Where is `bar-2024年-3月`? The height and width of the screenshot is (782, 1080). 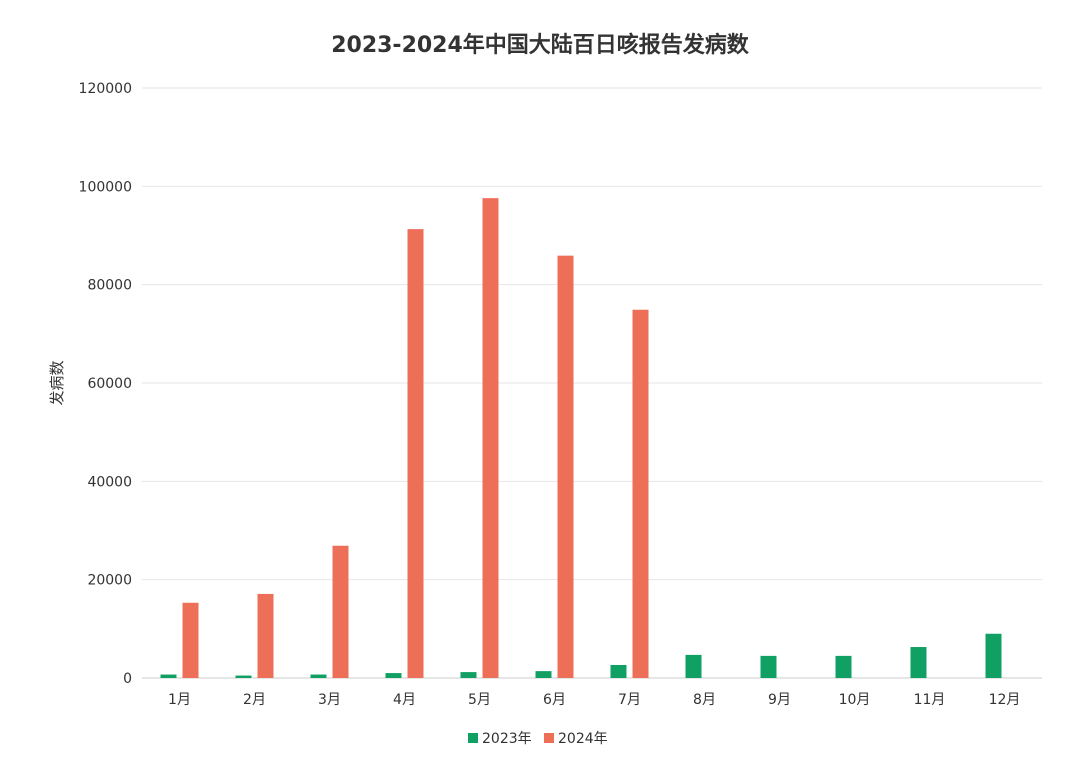
bar-2024年-3月 is located at coordinates (340, 611).